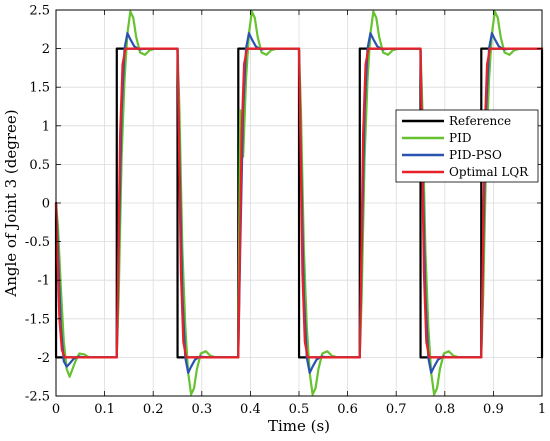  Describe the element at coordinates (480, 121) in the screenshot. I see `legend-label-reference: Reference` at that location.